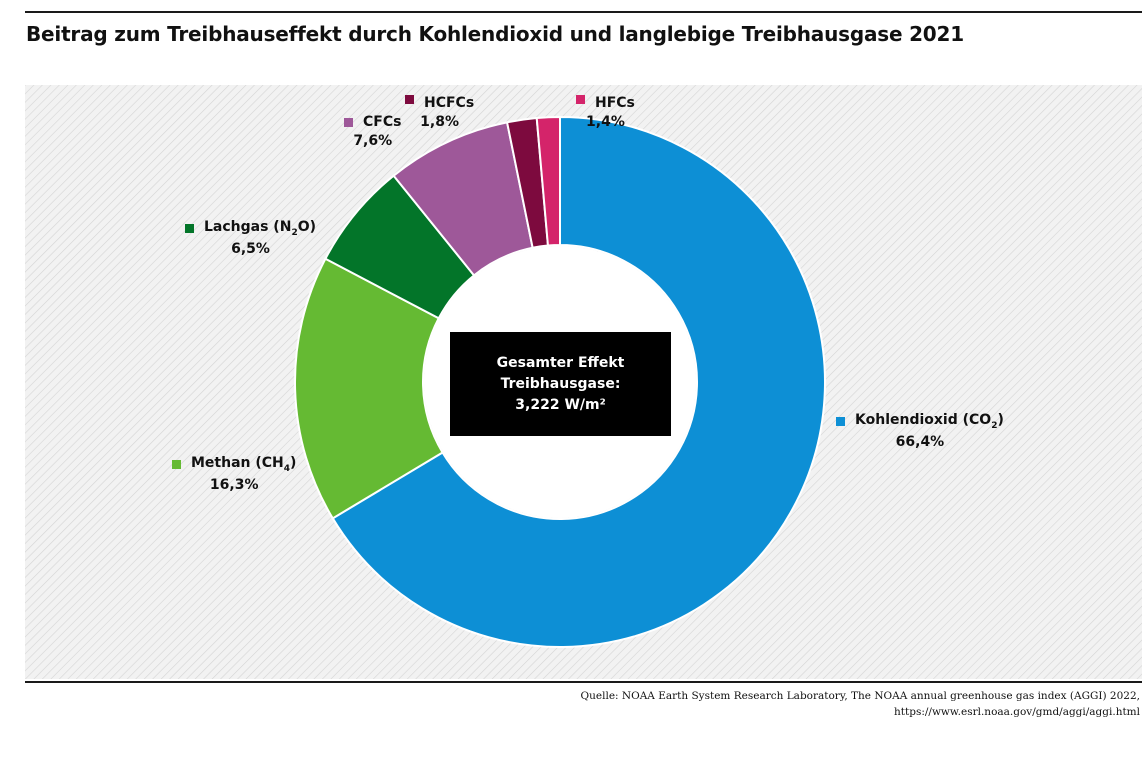 The height and width of the screenshot is (759, 1142). I want to click on slice-hfcs, so click(548, 181).